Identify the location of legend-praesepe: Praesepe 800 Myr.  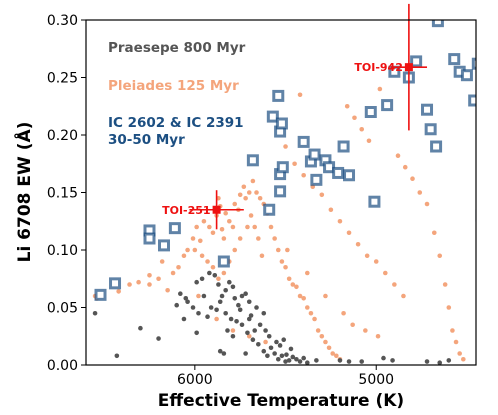
(177, 48).